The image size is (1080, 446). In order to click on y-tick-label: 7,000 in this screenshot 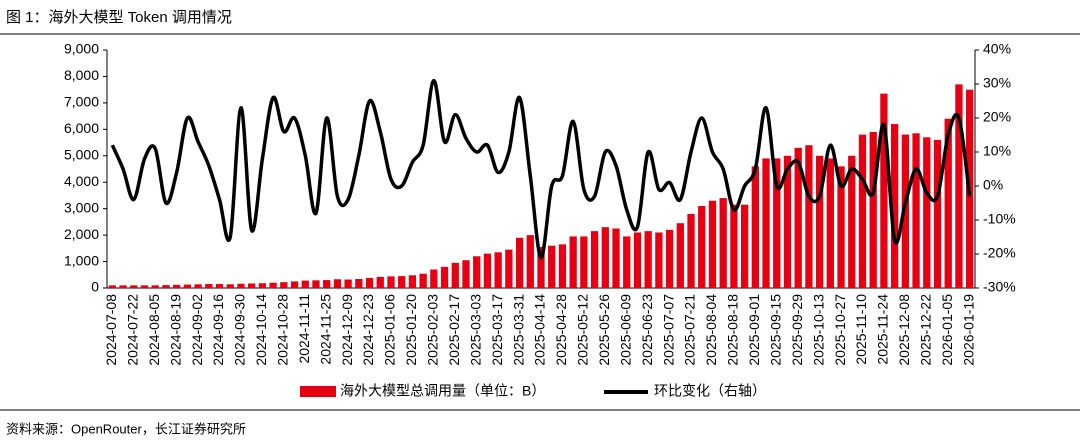, I will do `click(81, 102)`.